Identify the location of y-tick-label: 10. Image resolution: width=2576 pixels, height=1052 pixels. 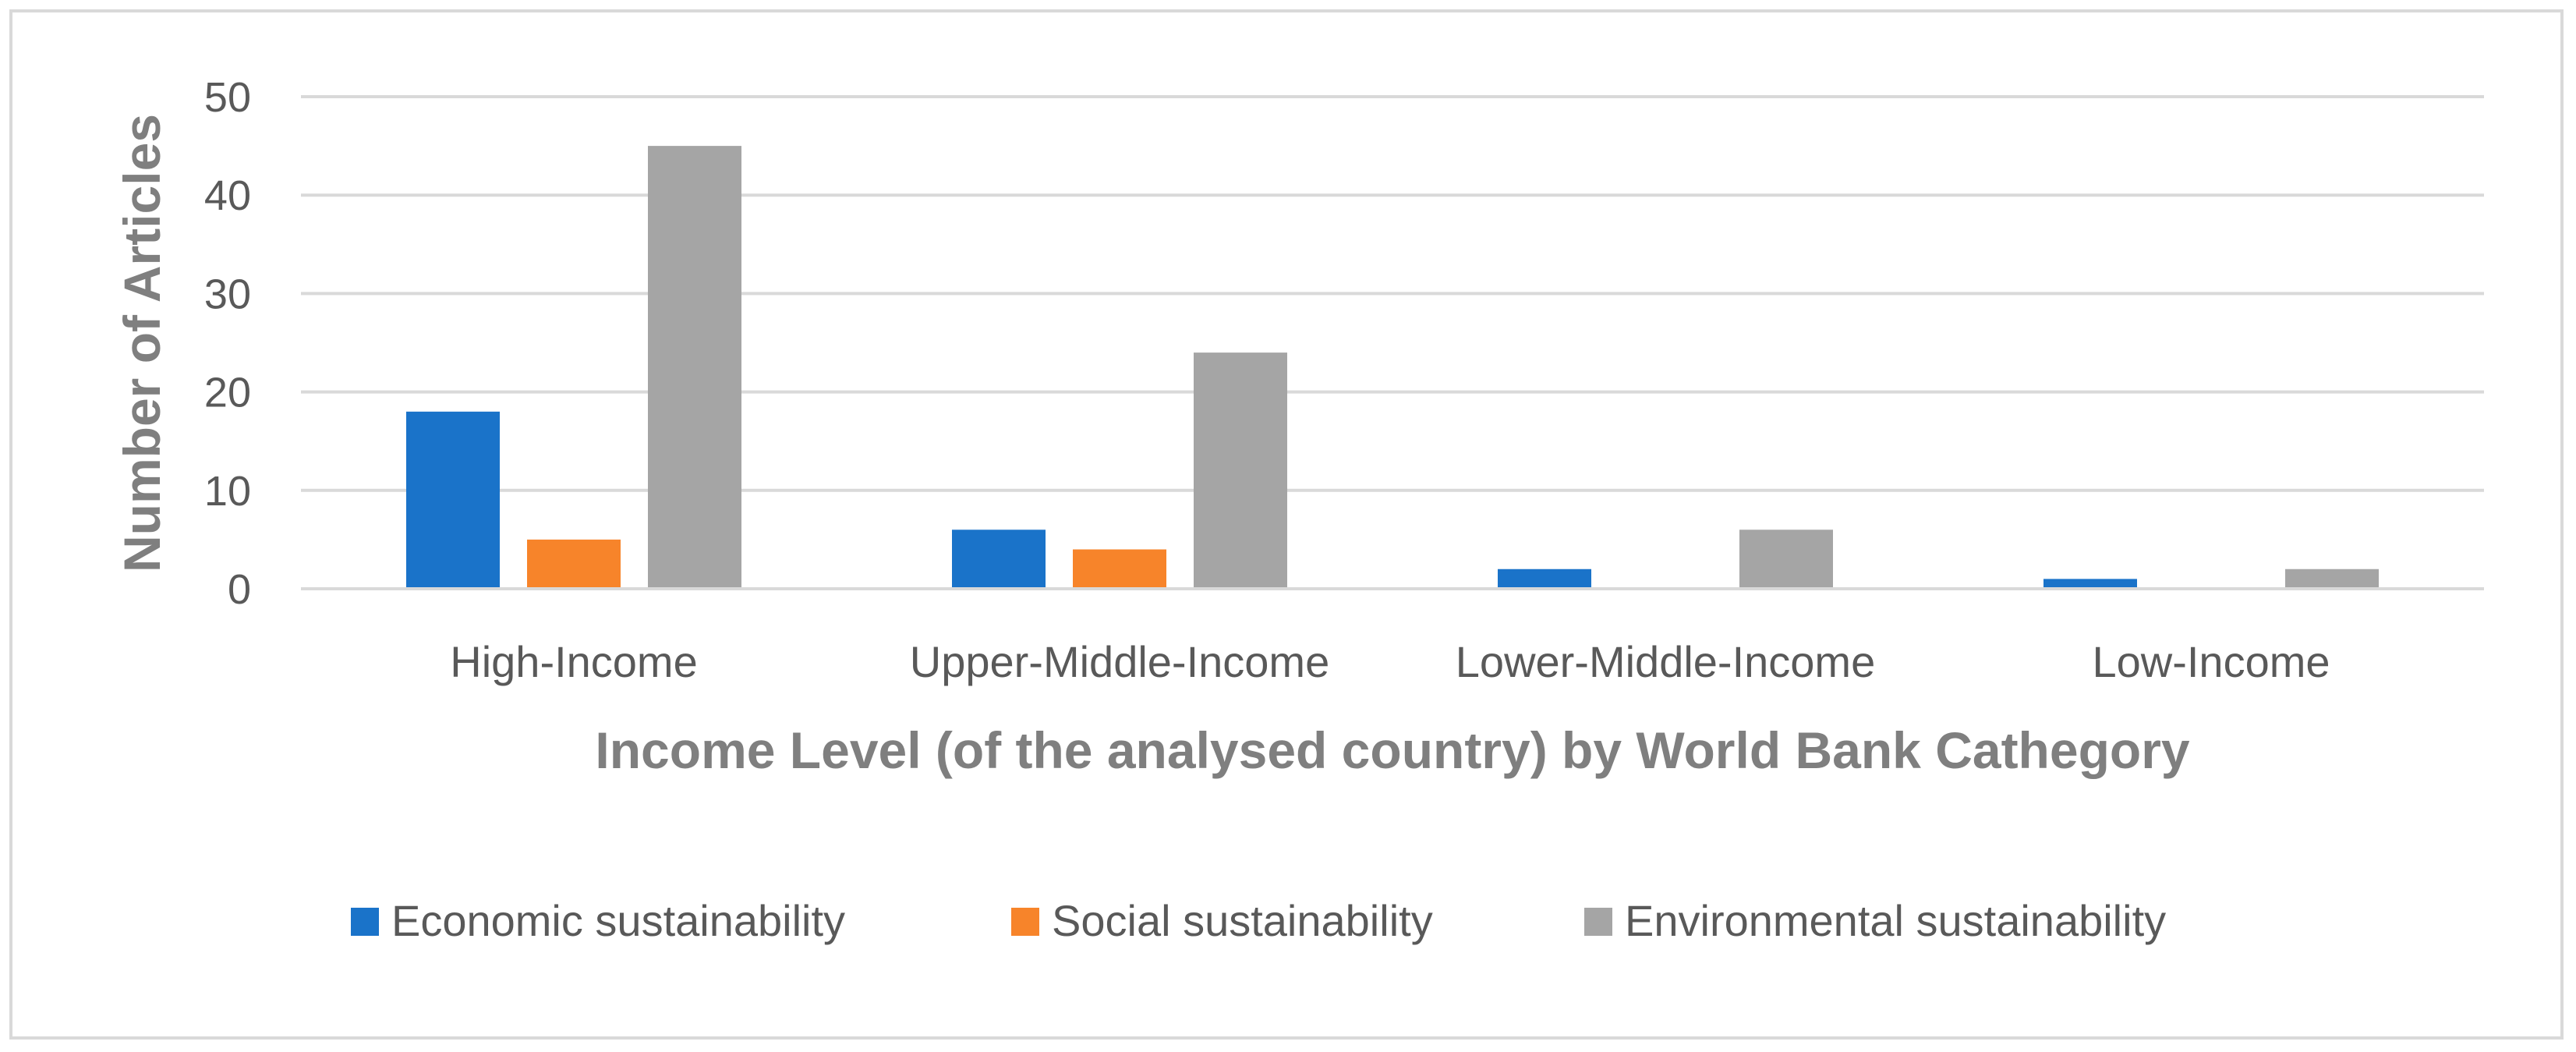
(227, 491).